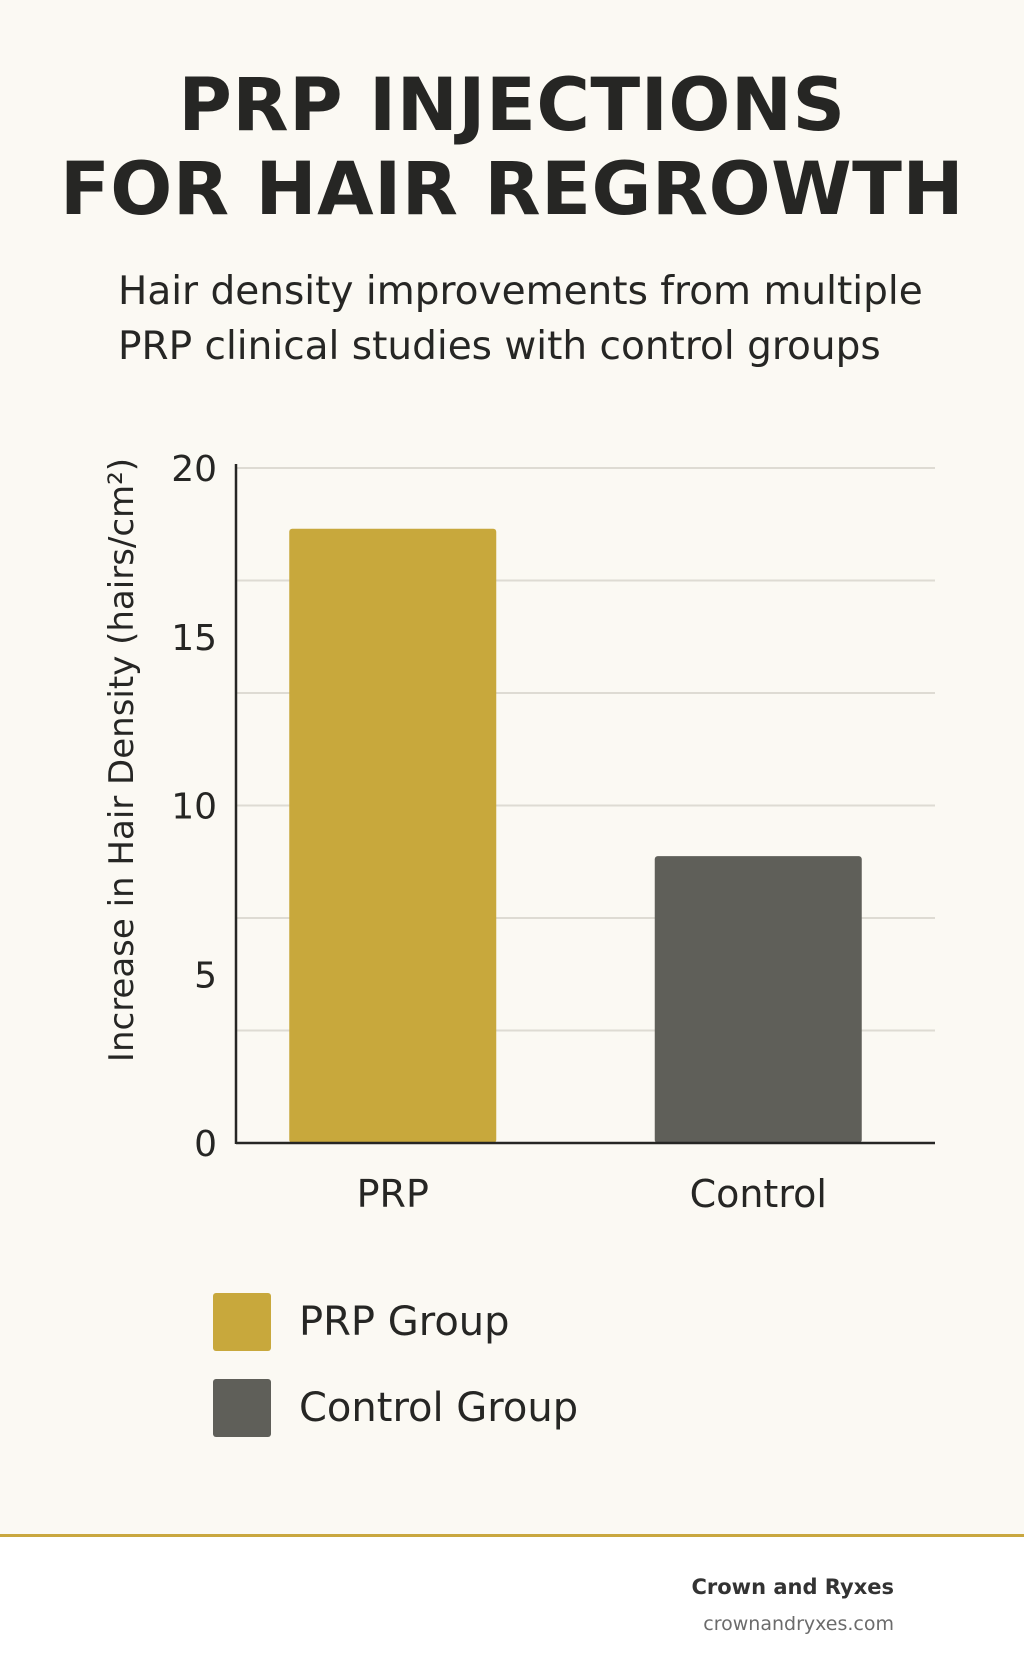 This screenshot has height=1666, width=1024. What do you see at coordinates (512, 189) in the screenshot?
I see `title-line-2: FOR HAIR REGROWTH` at bounding box center [512, 189].